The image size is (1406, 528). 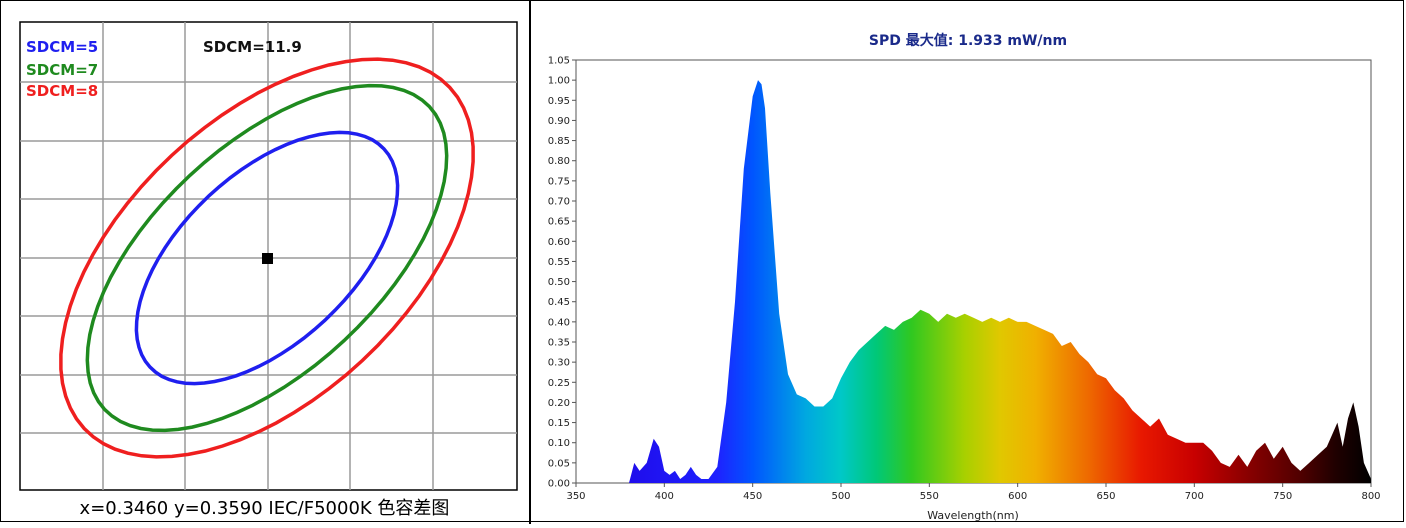 I want to click on spd-y-tick-label: 0.30, so click(x=559, y=363).